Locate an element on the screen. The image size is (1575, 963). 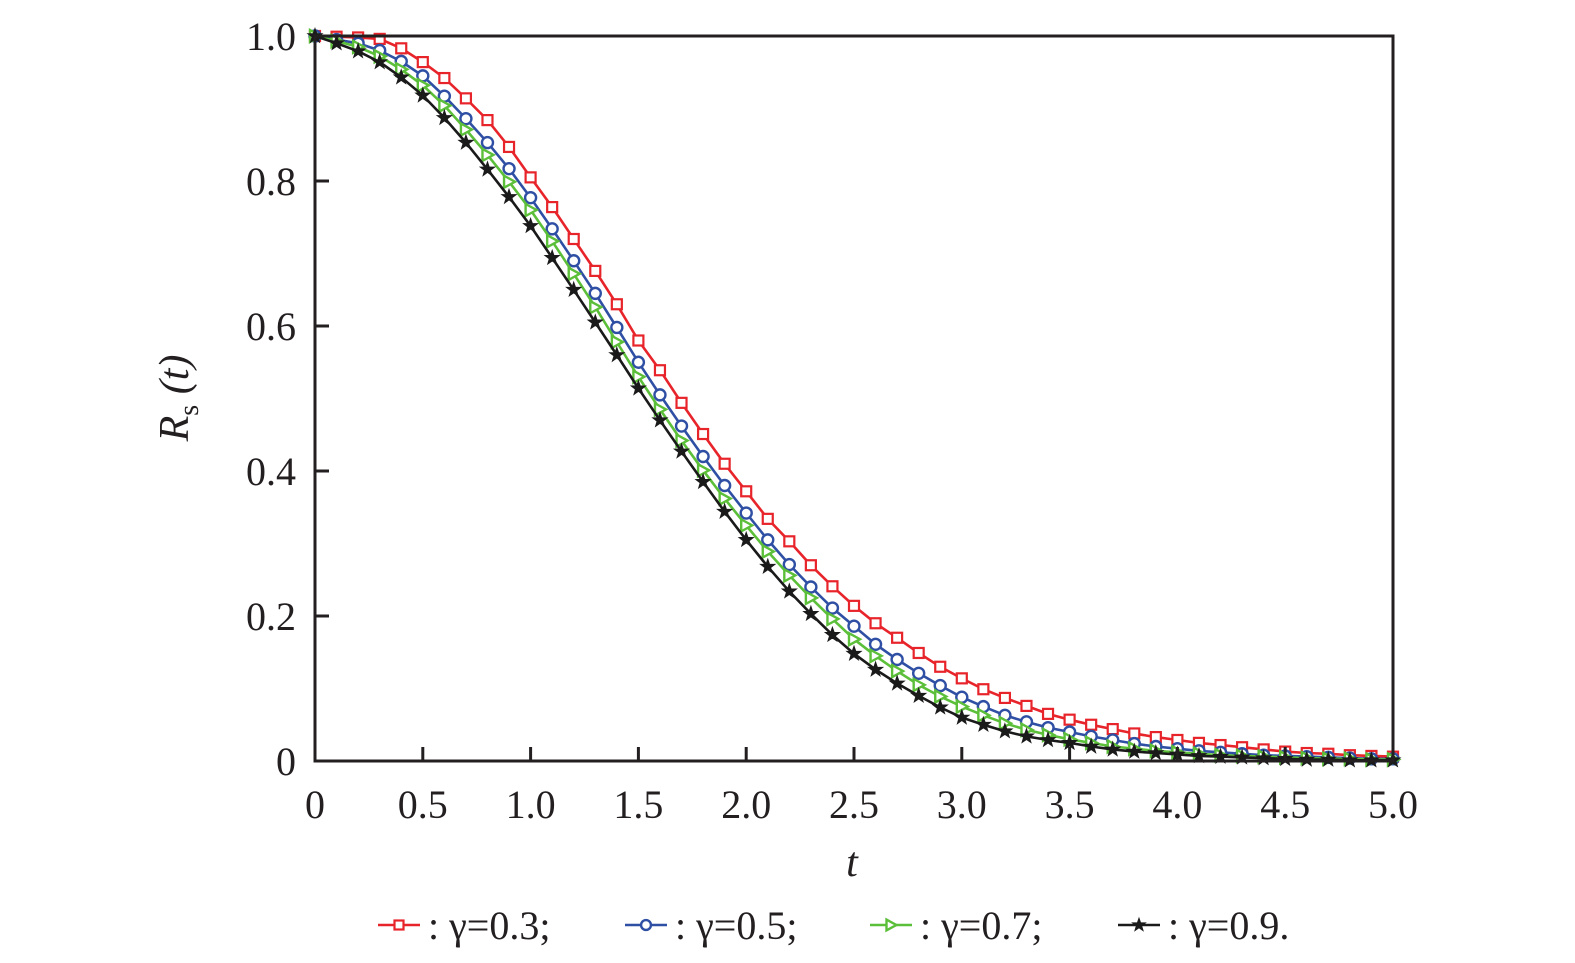
legend-item: : γ=0.5; is located at coordinates (711, 925).